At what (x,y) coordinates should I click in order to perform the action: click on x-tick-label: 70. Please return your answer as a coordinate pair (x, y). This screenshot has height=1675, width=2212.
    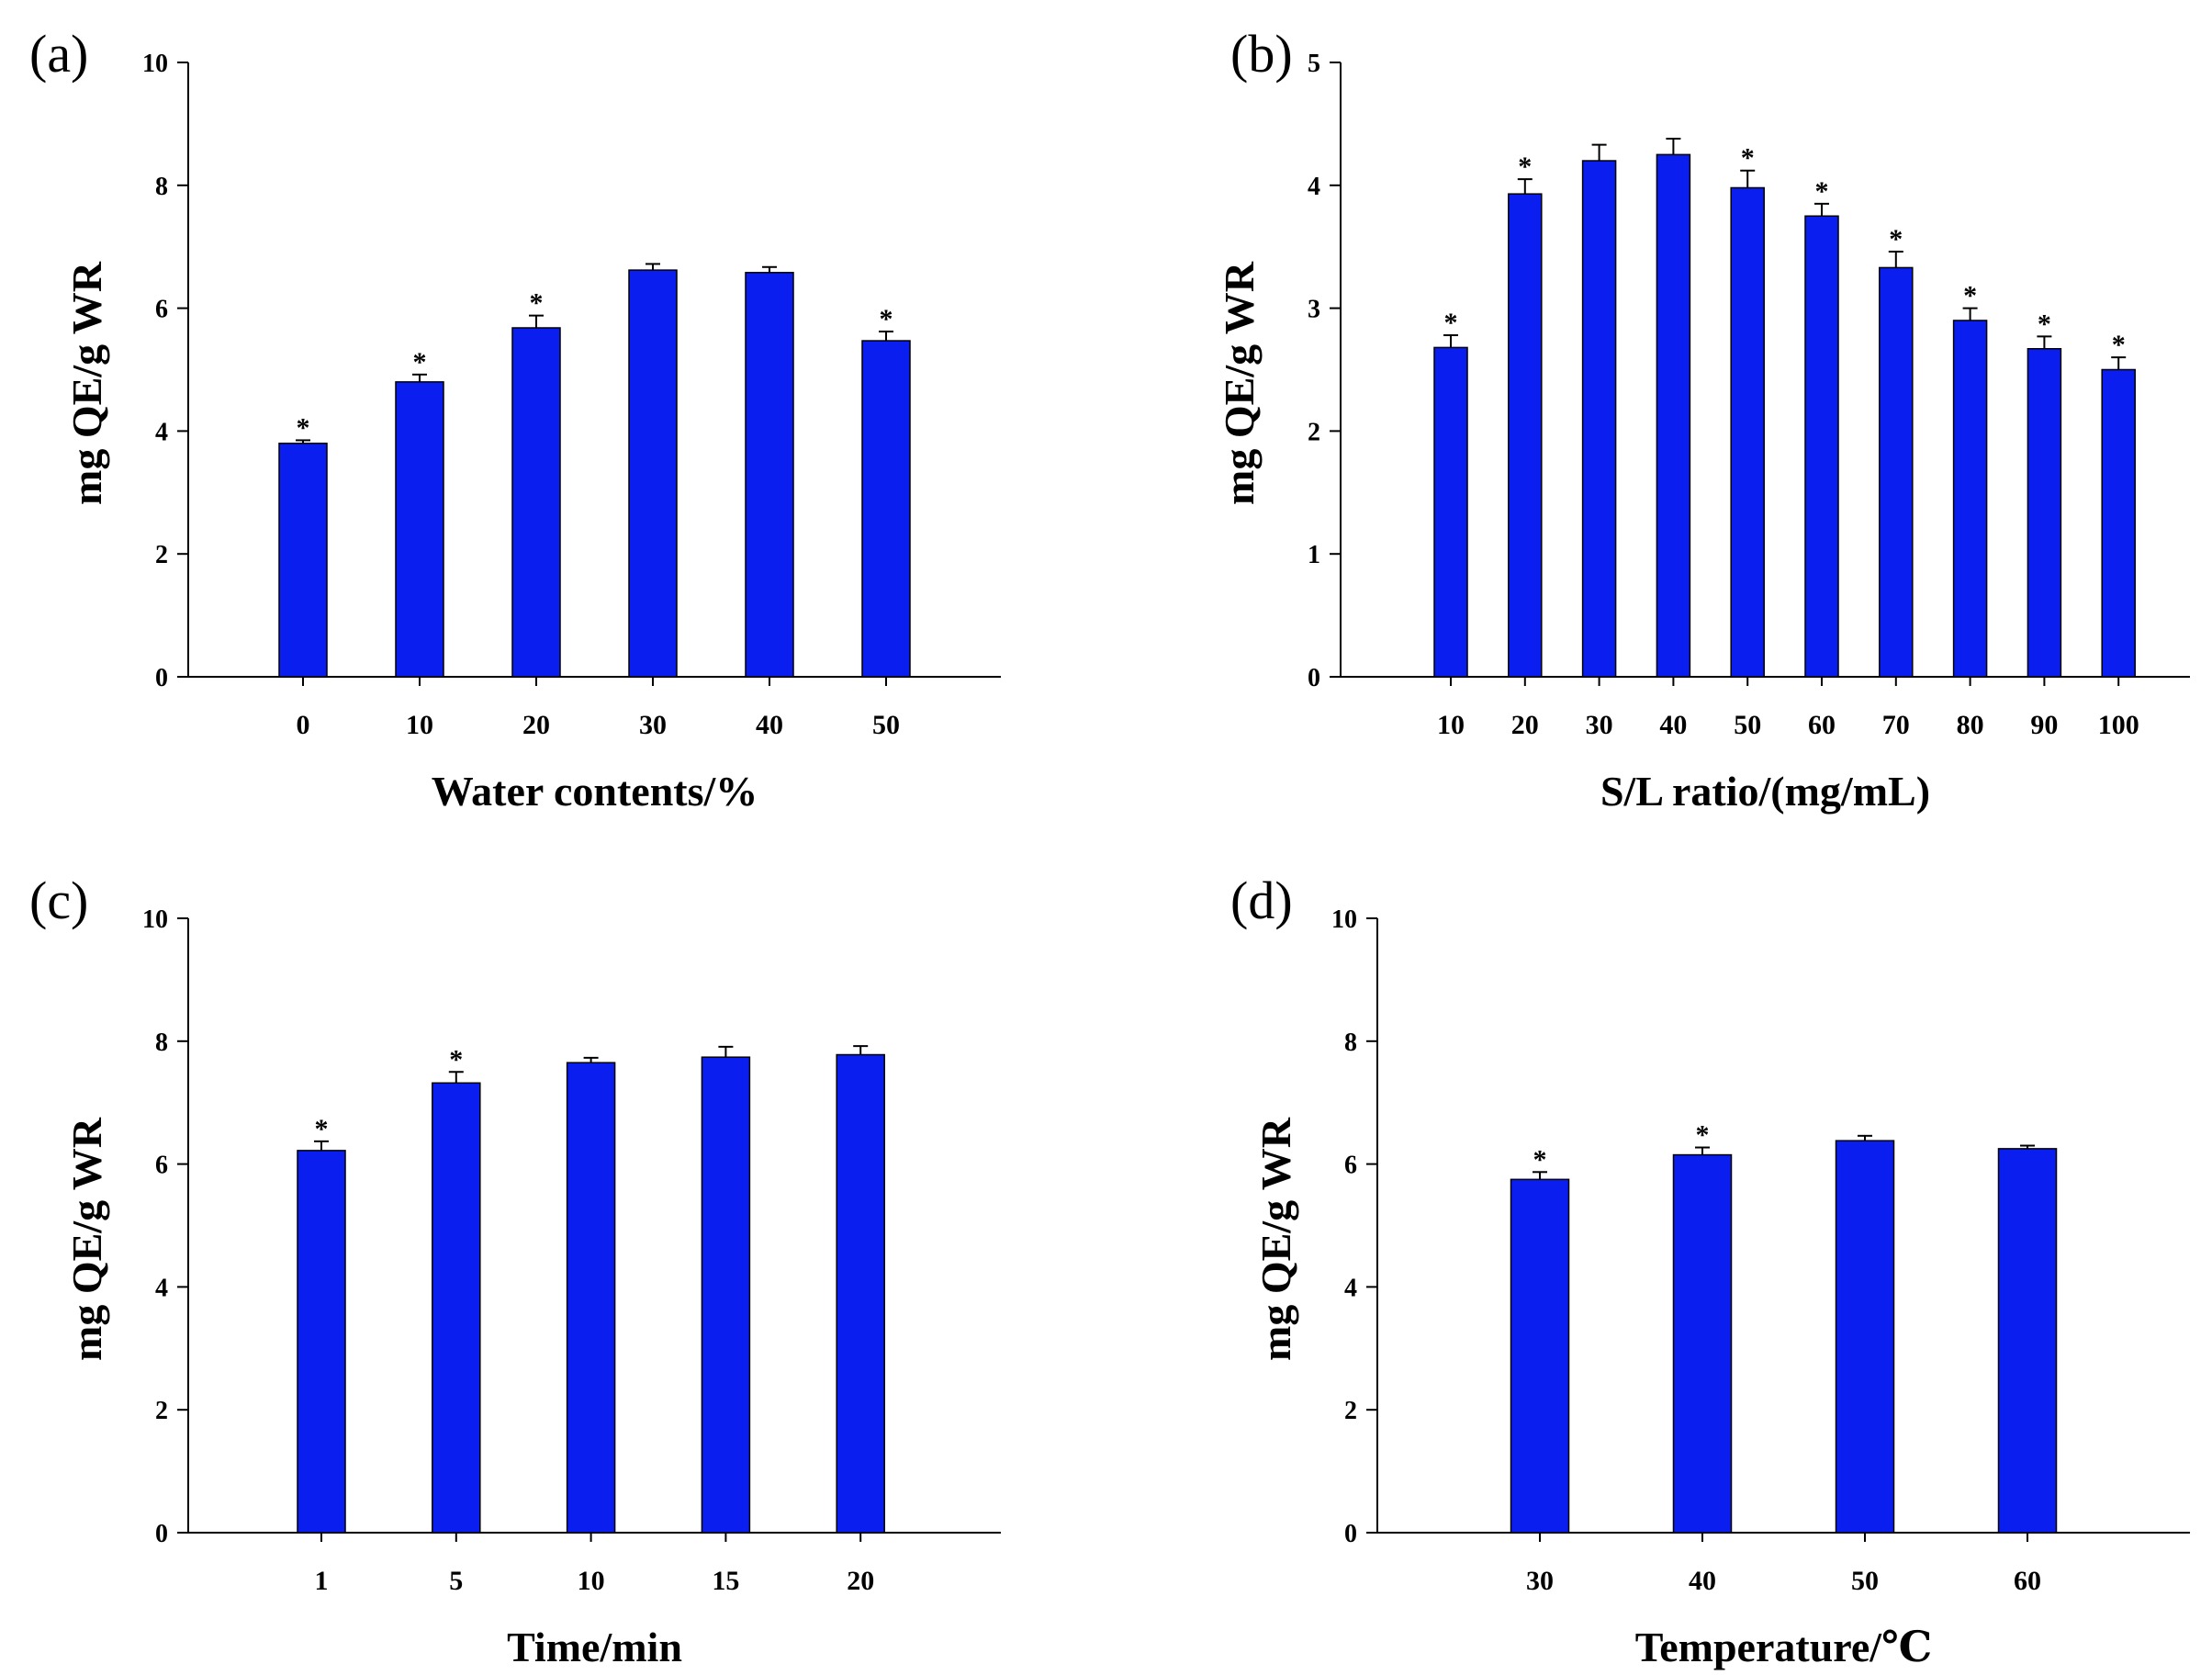
    Looking at the image, I should click on (1896, 725).